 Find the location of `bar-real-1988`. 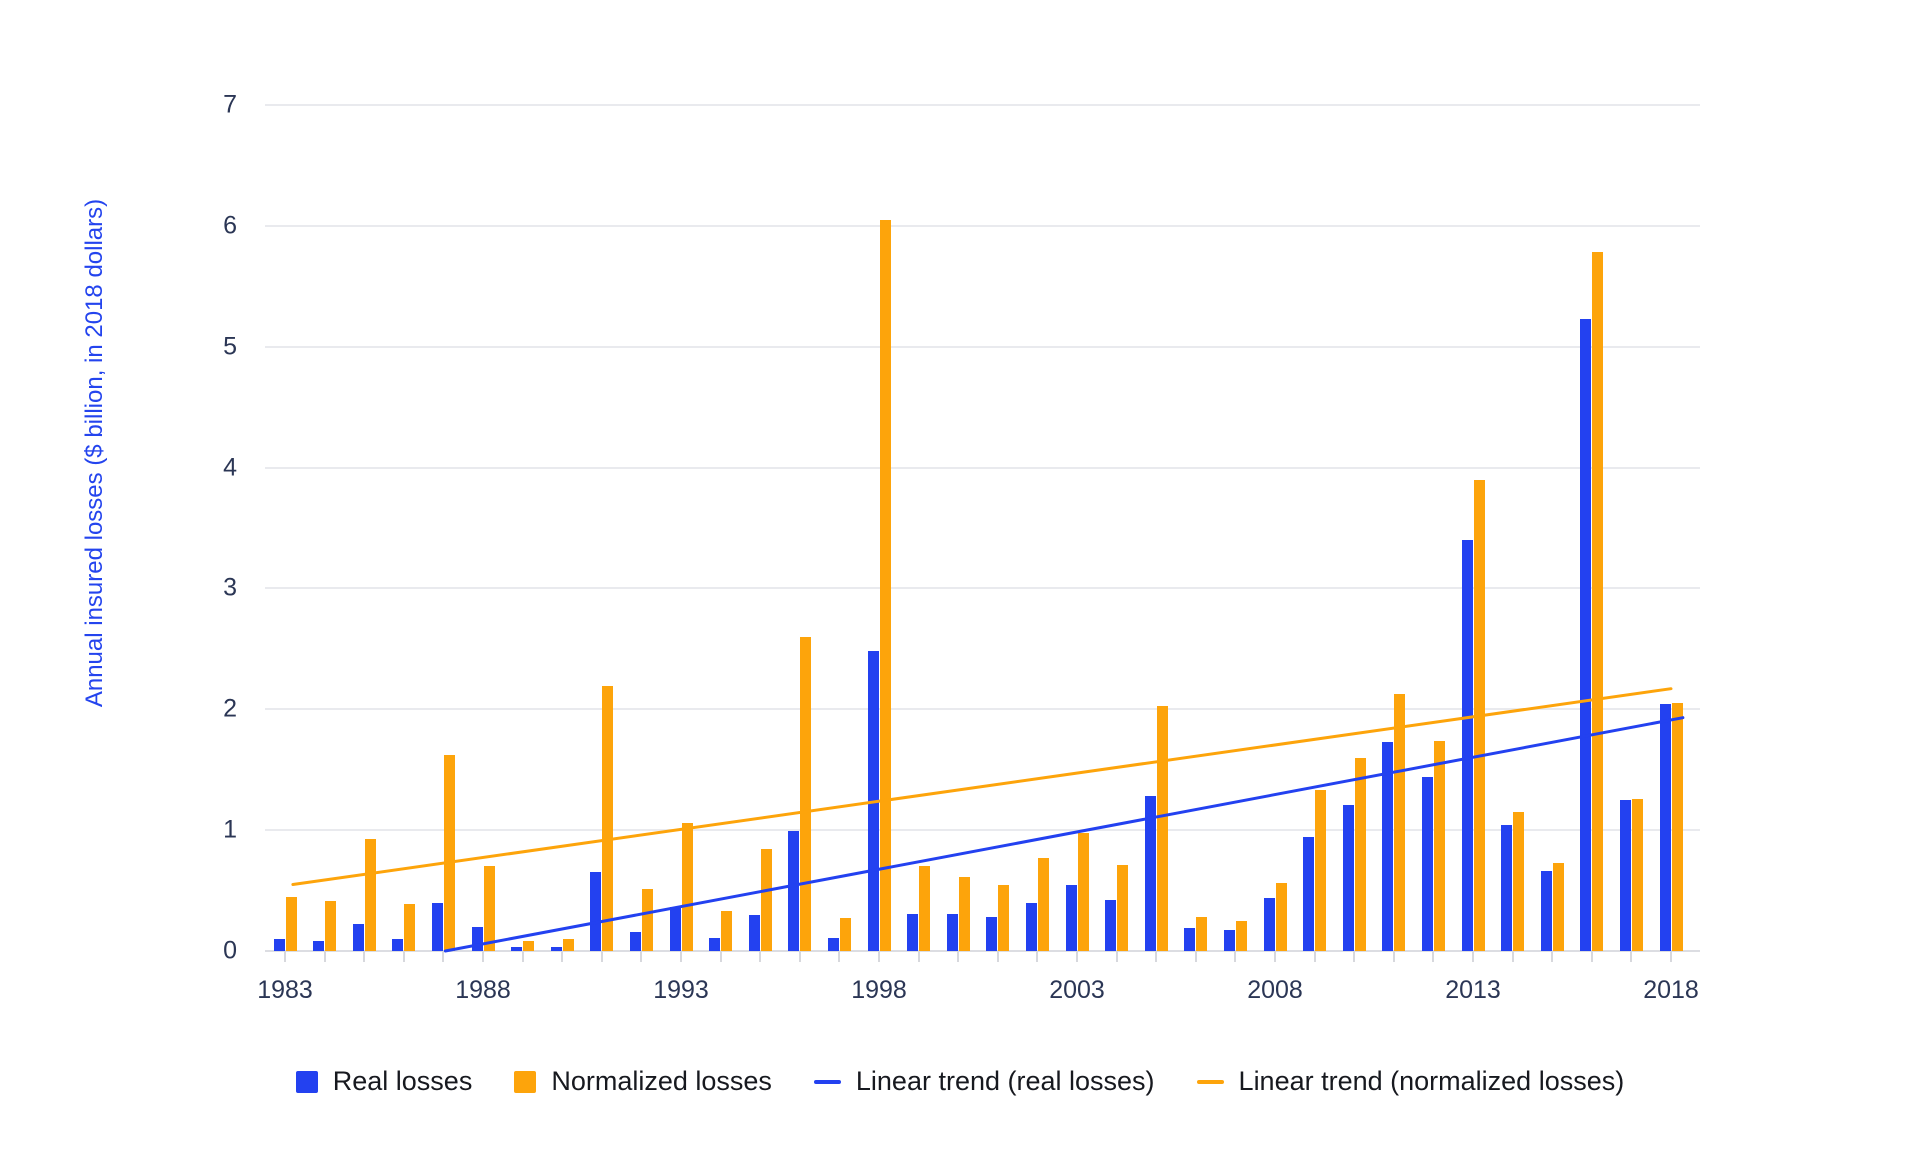

bar-real-1988 is located at coordinates (477, 939).